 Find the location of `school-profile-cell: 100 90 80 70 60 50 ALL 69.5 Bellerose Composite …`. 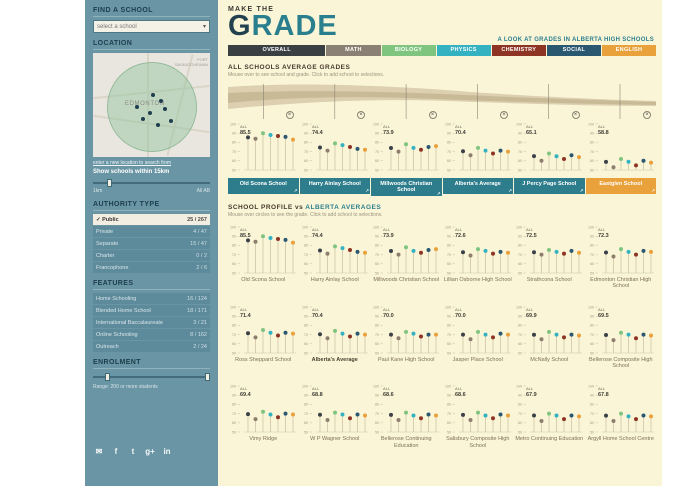

school-profile-cell: 100 90 80 70 60 50 ALL 69.5 Bellerose Composite … is located at coordinates (621, 336).